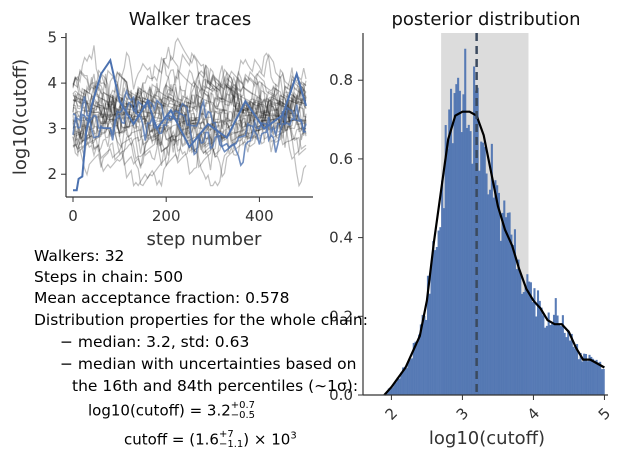 This screenshot has height=466, width=620. Describe the element at coordinates (498, 409) in the screenshot. I see `posterior-x-ticks: 2 3 4 5` at that location.